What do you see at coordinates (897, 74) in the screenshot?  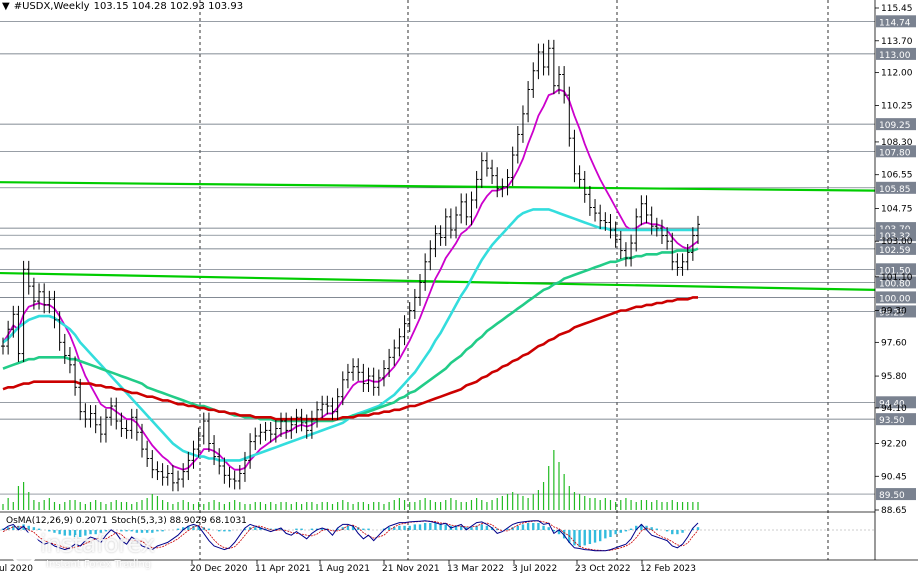 I see `y-tick-label: 112.00` at bounding box center [897, 74].